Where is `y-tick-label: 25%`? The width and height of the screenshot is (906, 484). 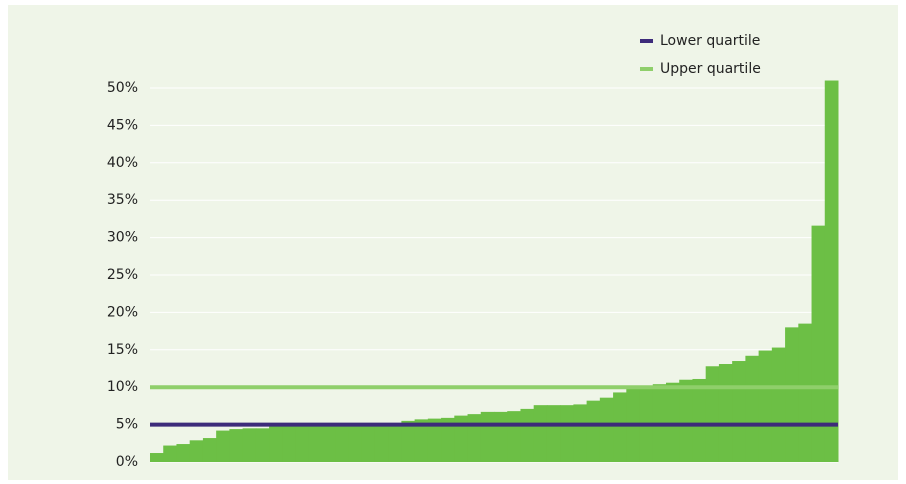
y-tick-label: 25% is located at coordinates (122, 275).